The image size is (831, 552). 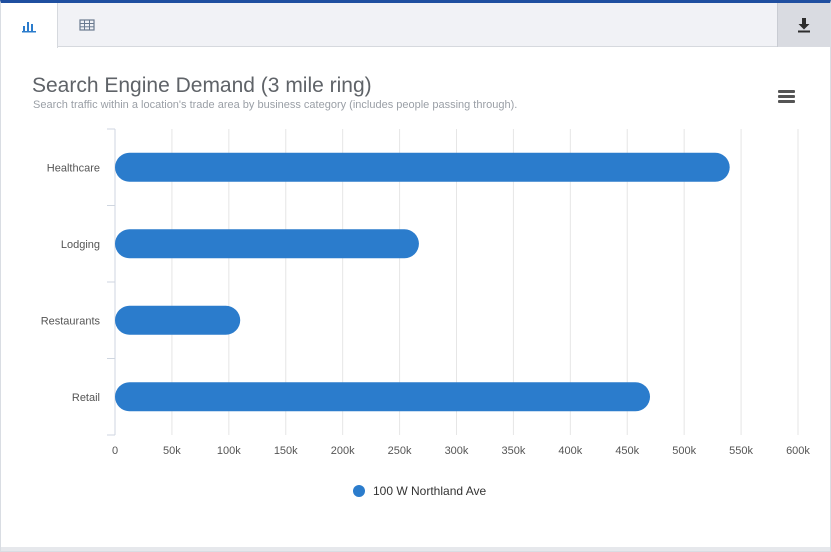 I want to click on bar-retail, so click(x=383, y=397).